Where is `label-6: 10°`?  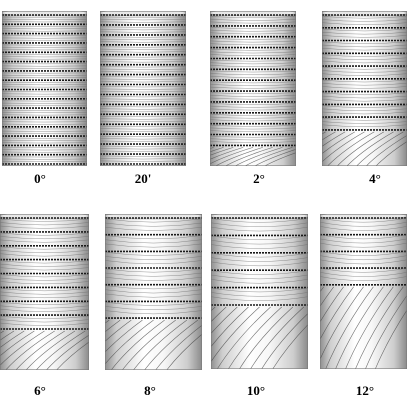 label-6: 10° is located at coordinates (256, 390).